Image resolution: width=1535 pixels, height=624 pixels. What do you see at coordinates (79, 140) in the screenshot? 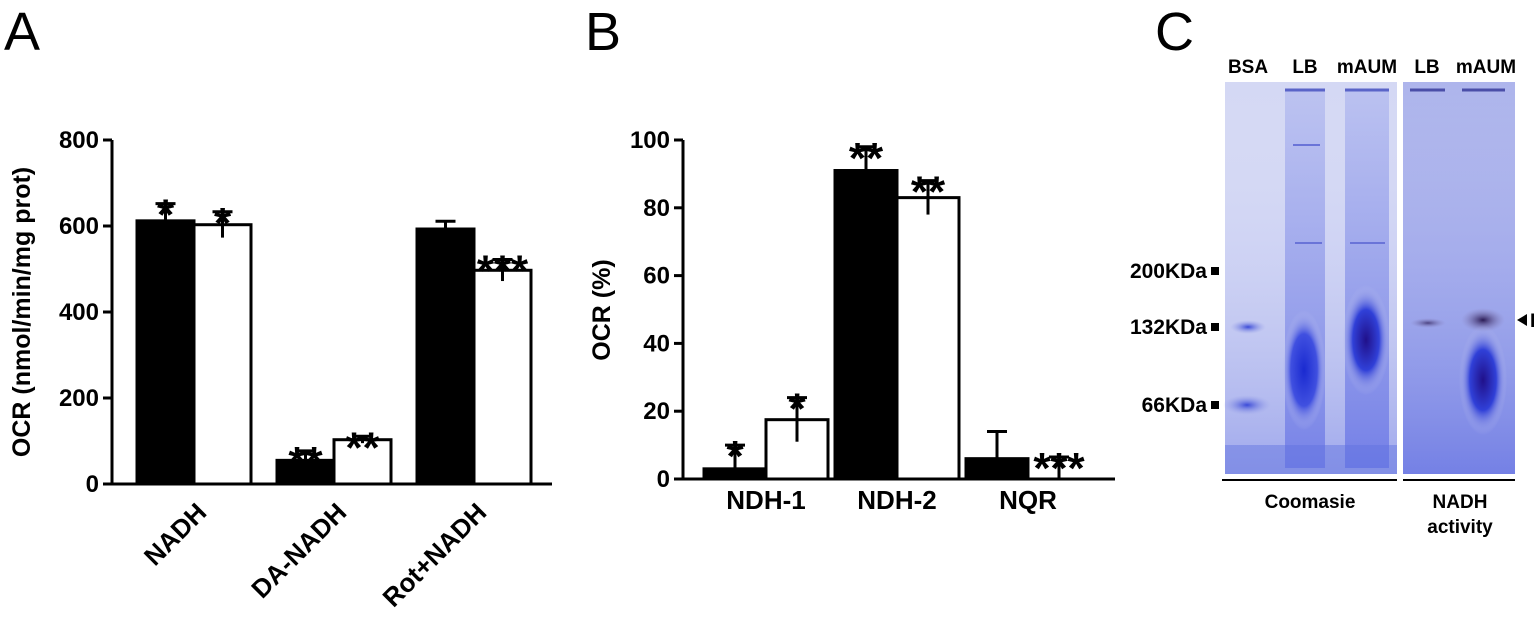
I see `y-tick-label: 800` at bounding box center [79, 140].